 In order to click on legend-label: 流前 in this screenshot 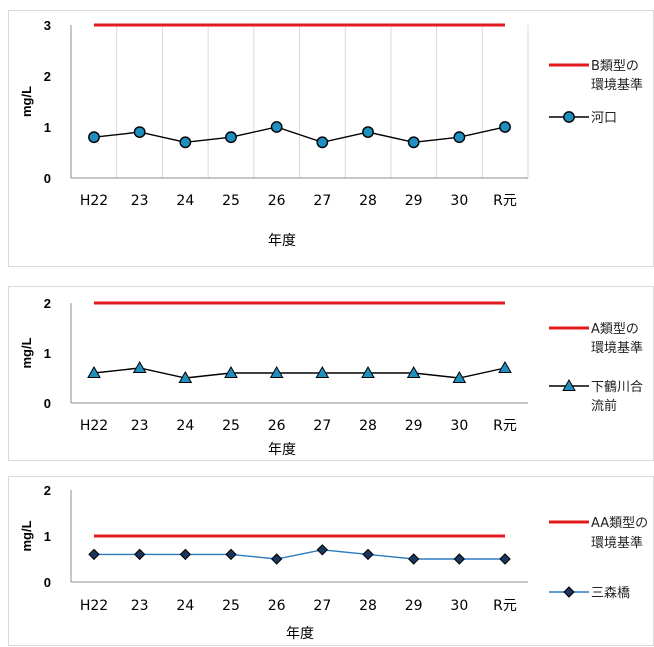, I will do `click(604, 406)`.